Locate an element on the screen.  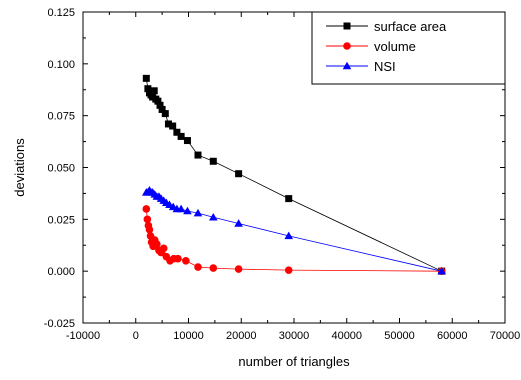
y-tick-label: 0.000 is located at coordinates (61, 272).